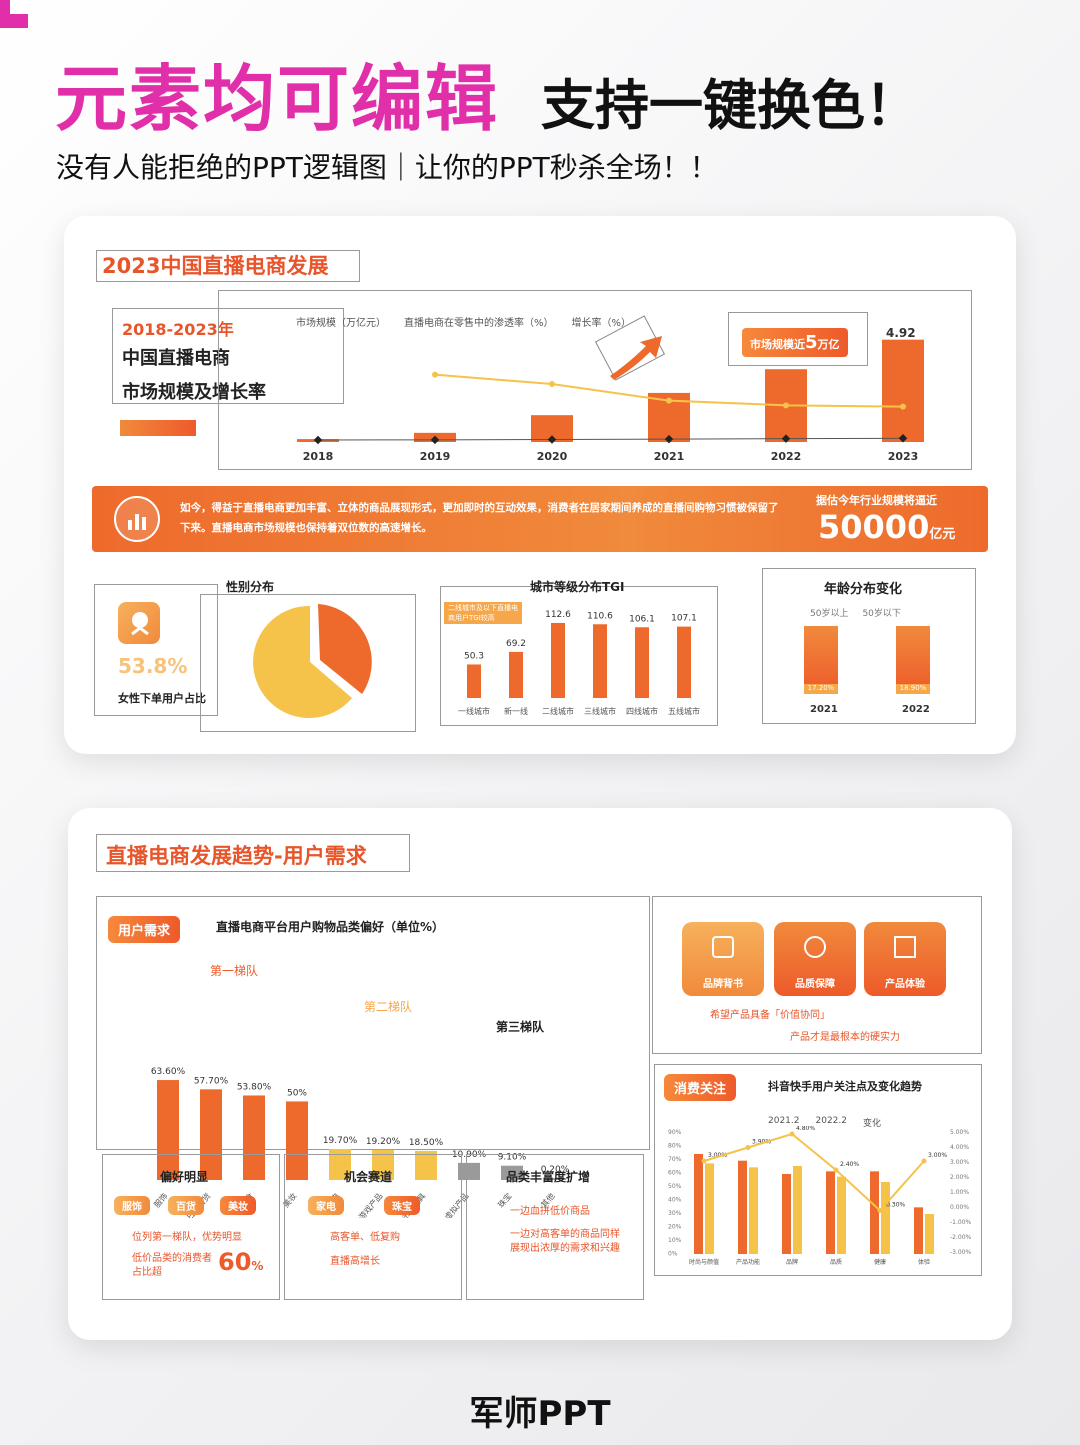  What do you see at coordinates (240, 1262) in the screenshot?
I see `pref-pct: 60%` at bounding box center [240, 1262].